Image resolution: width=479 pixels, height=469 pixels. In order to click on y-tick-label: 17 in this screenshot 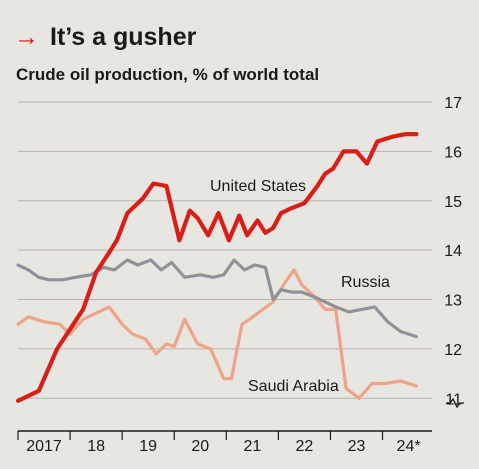, I will do `click(453, 103)`.